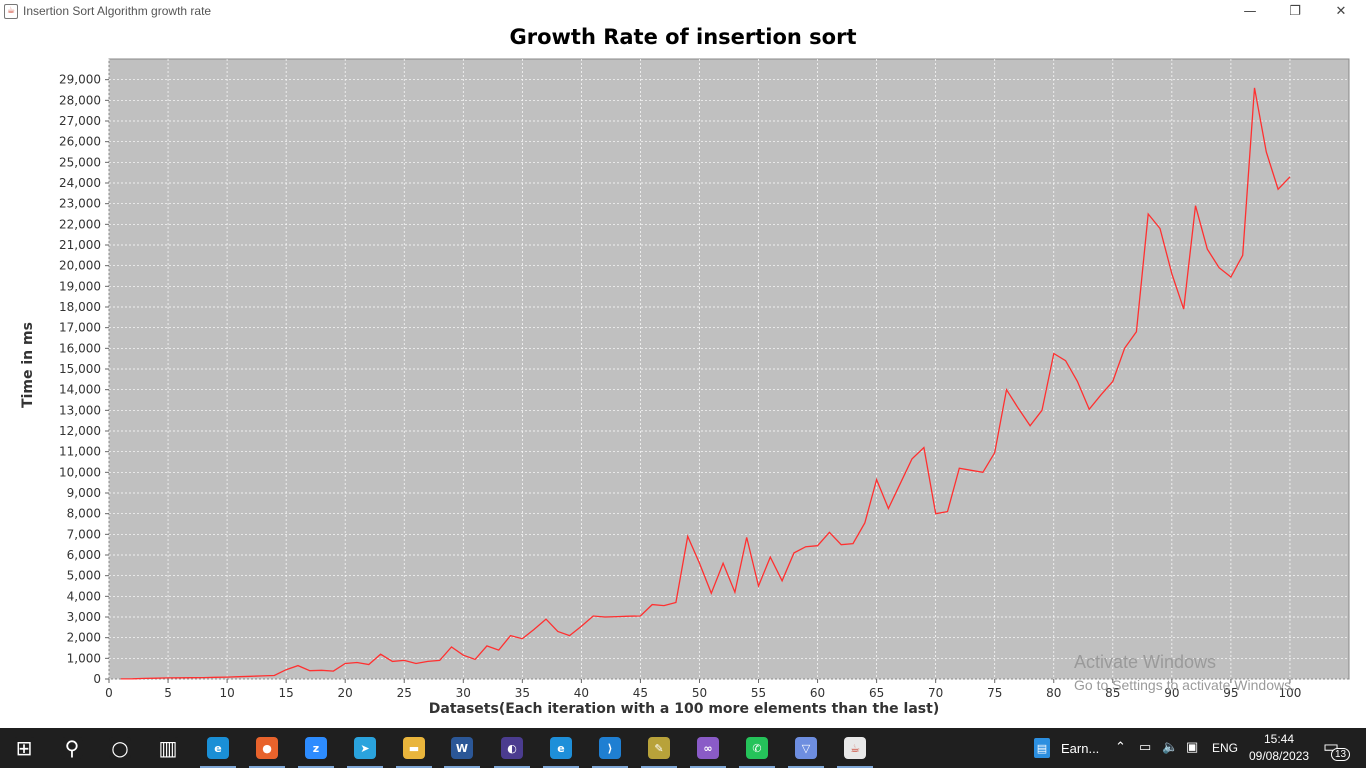 This screenshot has height=768, width=1366. I want to click on y-tick-label: 9,000, so click(84, 493).